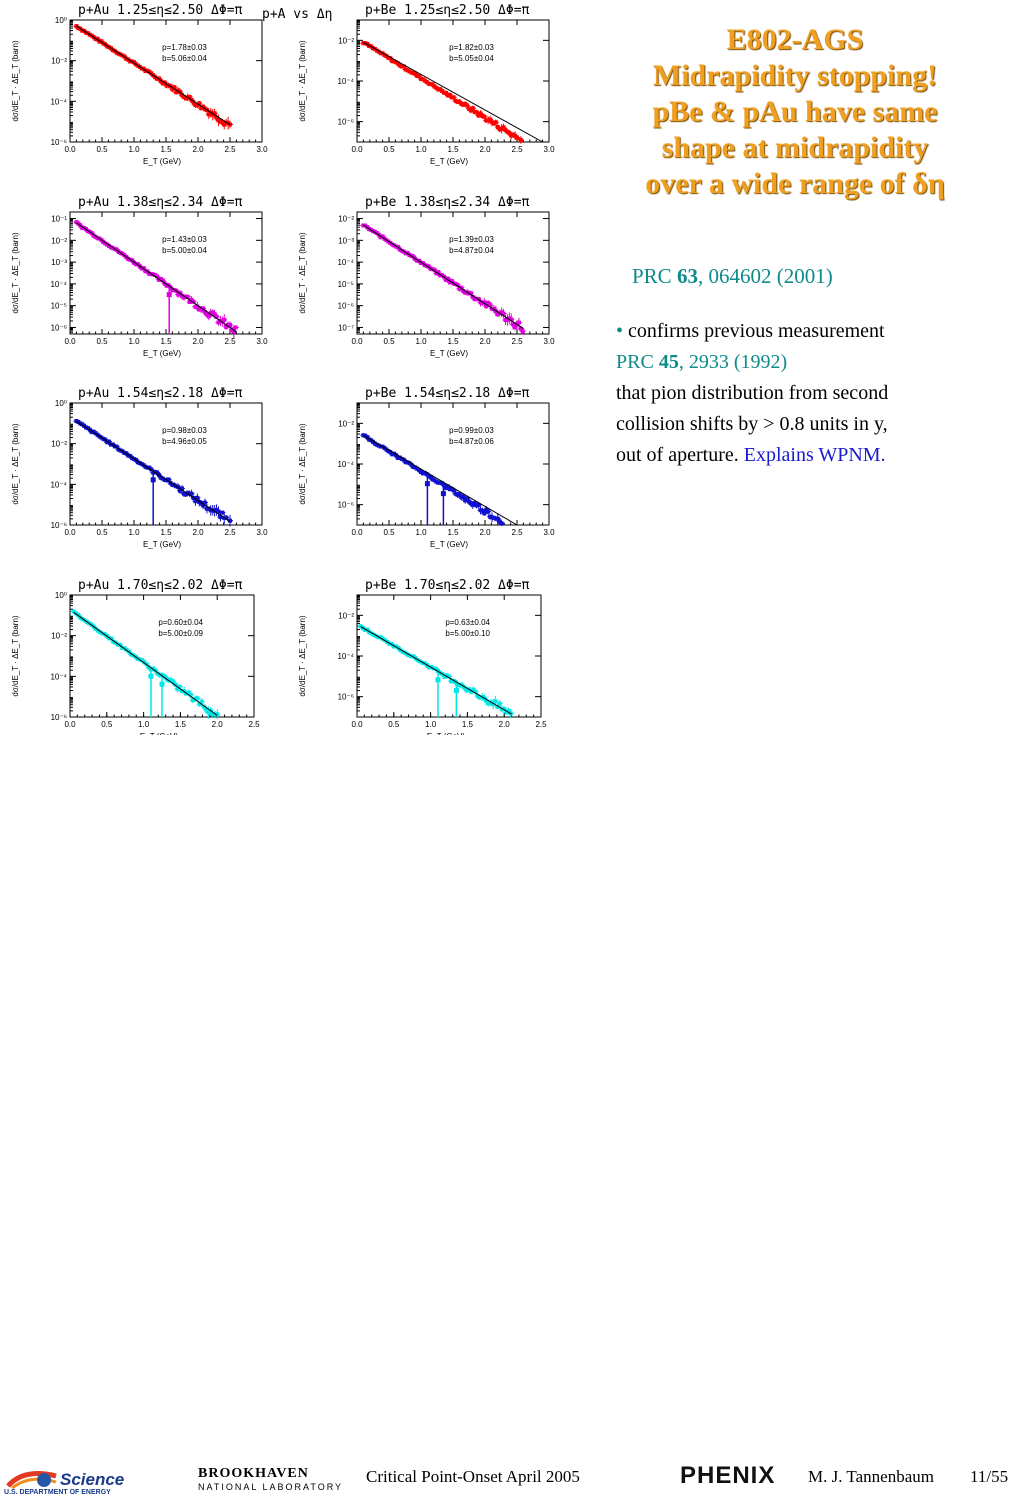  Describe the element at coordinates (447, 393) in the screenshot. I see `chart-title: p+Be 1.54≤η≤2.18 ΔΦ=π` at that location.